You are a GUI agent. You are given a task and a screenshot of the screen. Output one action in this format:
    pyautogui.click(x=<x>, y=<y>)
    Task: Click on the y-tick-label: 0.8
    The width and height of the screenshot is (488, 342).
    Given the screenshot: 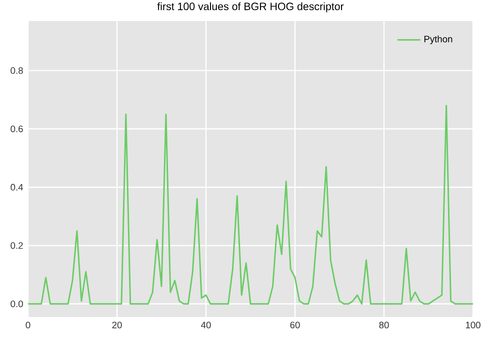 What is the action you would take?
    pyautogui.click(x=16, y=70)
    